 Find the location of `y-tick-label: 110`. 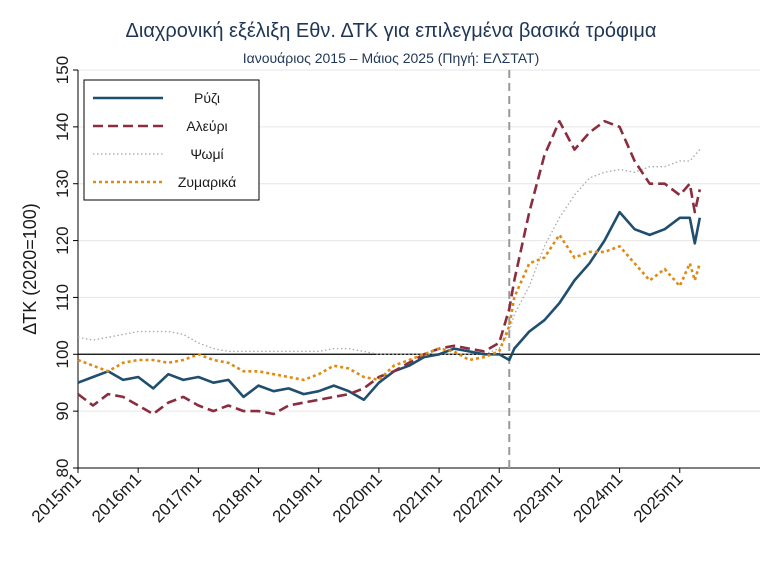

y-tick-label: 110 is located at coordinates (62, 297).